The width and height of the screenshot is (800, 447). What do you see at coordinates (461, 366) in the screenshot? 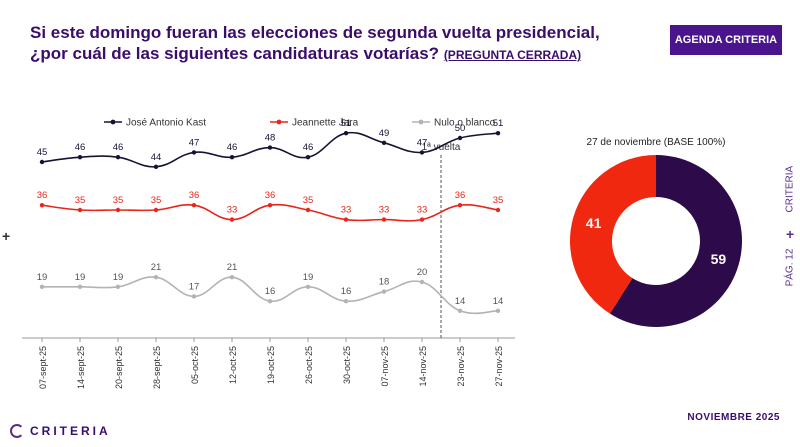
I see `x-tick-label: 23-nov-25` at bounding box center [461, 366].